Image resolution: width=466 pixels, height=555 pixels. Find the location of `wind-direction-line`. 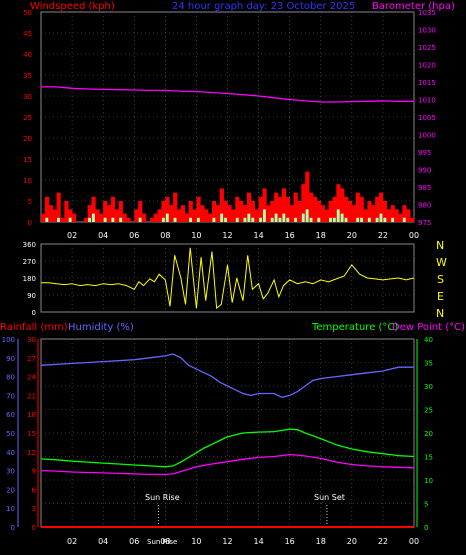

wind-direction-line is located at coordinates (228, 278).